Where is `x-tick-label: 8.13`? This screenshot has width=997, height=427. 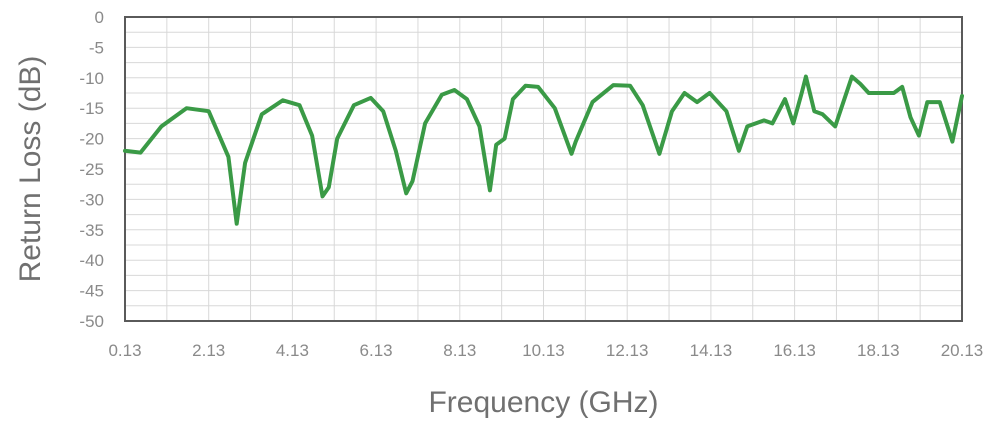
x-tick-label: 8.13 is located at coordinates (459, 350).